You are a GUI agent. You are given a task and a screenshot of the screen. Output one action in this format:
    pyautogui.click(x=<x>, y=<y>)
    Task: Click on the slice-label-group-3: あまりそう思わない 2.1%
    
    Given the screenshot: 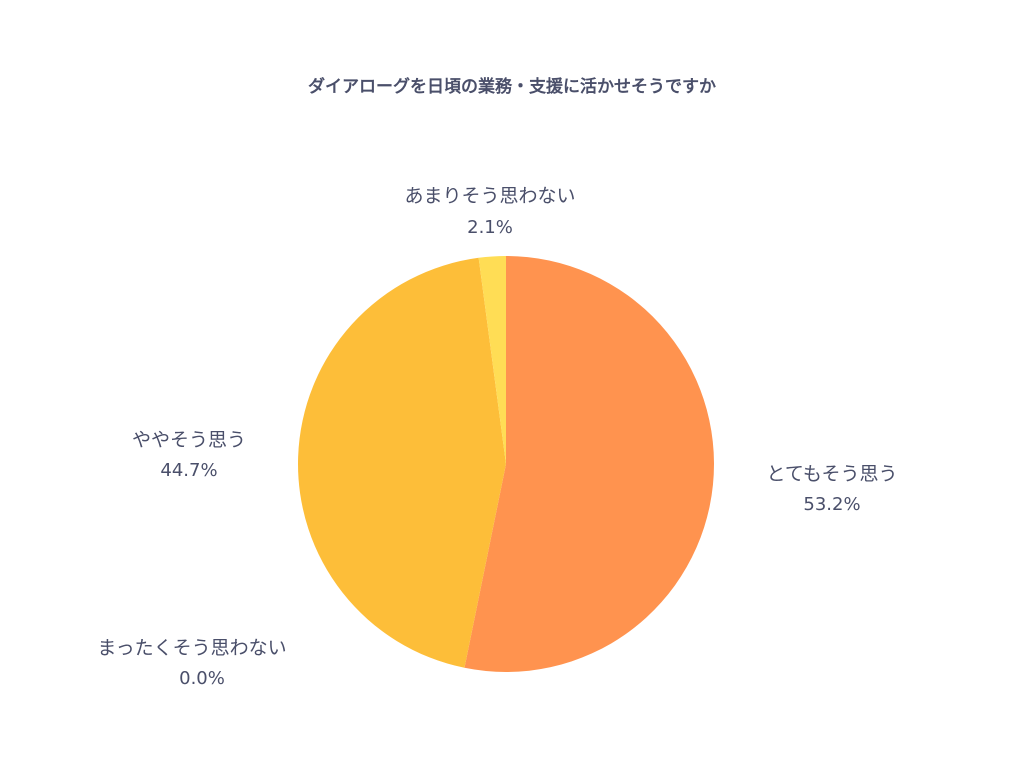 What is the action you would take?
    pyautogui.click(x=489, y=211)
    